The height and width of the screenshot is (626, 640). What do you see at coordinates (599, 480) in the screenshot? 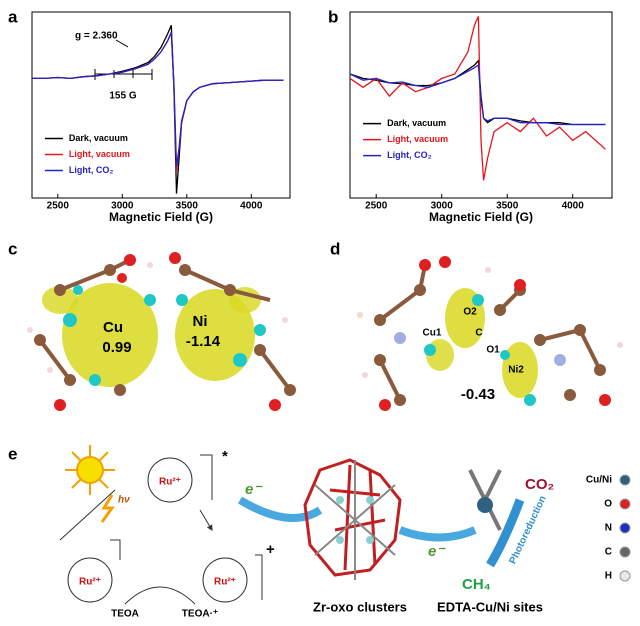
I see `legend-label: Cu/Ni` at bounding box center [599, 480].